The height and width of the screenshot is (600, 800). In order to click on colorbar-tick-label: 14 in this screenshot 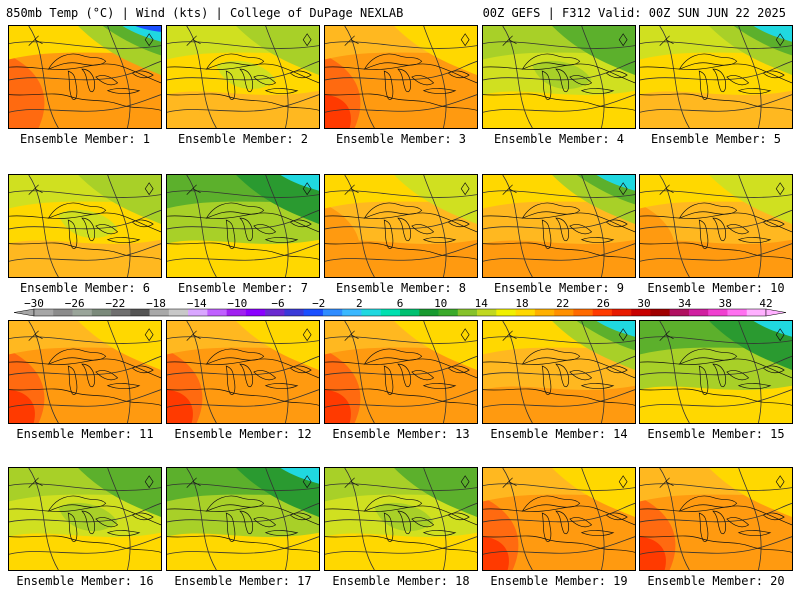, I will do `click(482, 304)`.